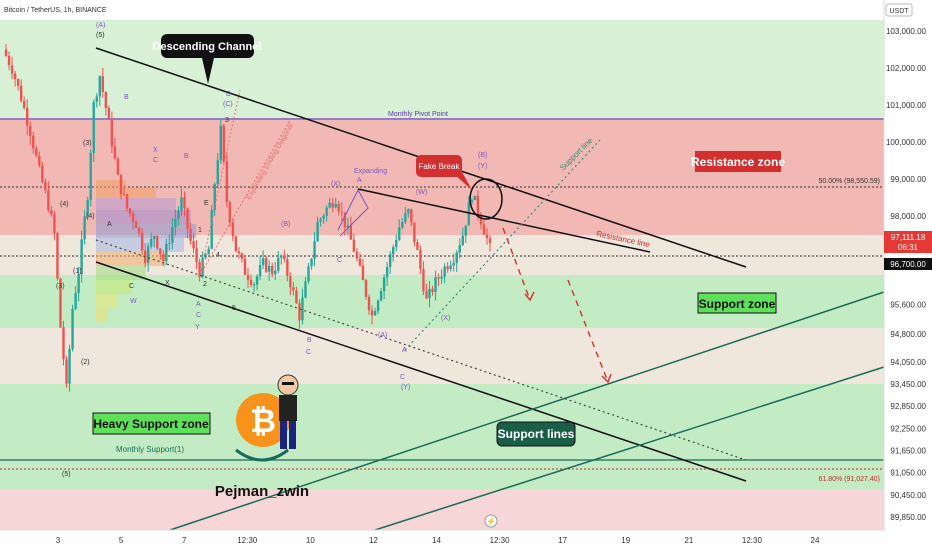 Image resolution: width=932 pixels, height=550 pixels. I want to click on price-tick: 102,000.00, so click(906, 68).